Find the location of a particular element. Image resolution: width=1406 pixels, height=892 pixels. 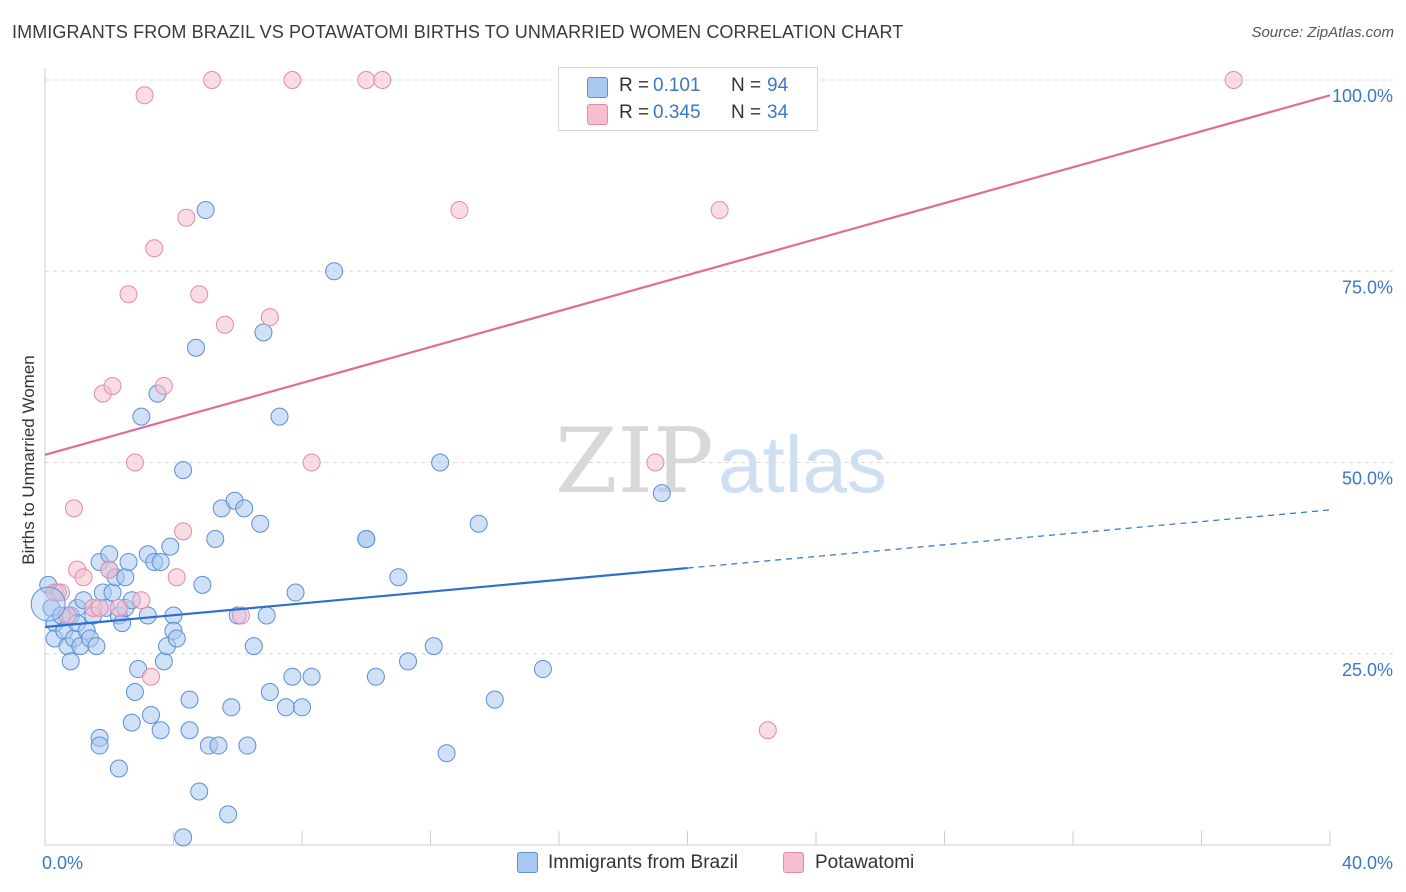

trendline-brazil is located at coordinates (366, 597).